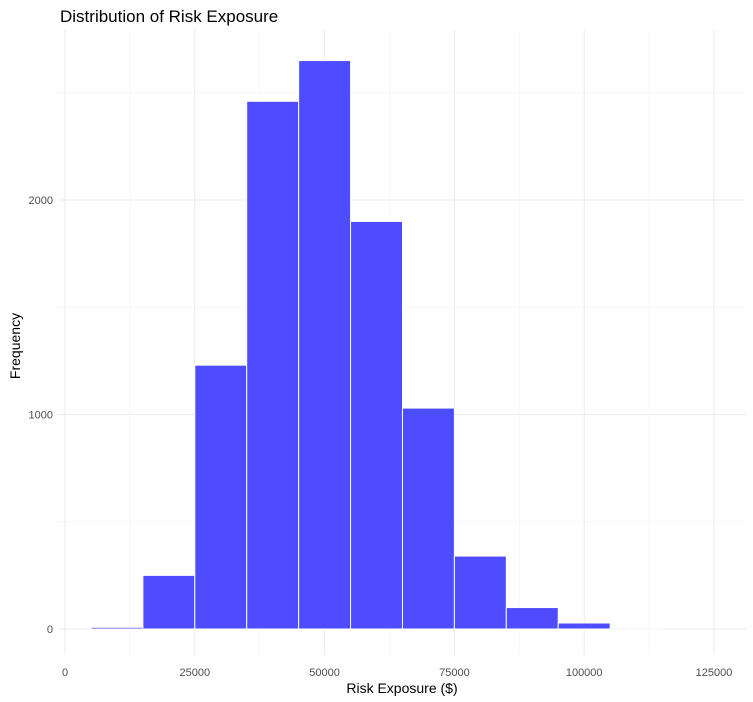  I want to click on chart-title: Distribution of Risk Exposure, so click(169, 16).